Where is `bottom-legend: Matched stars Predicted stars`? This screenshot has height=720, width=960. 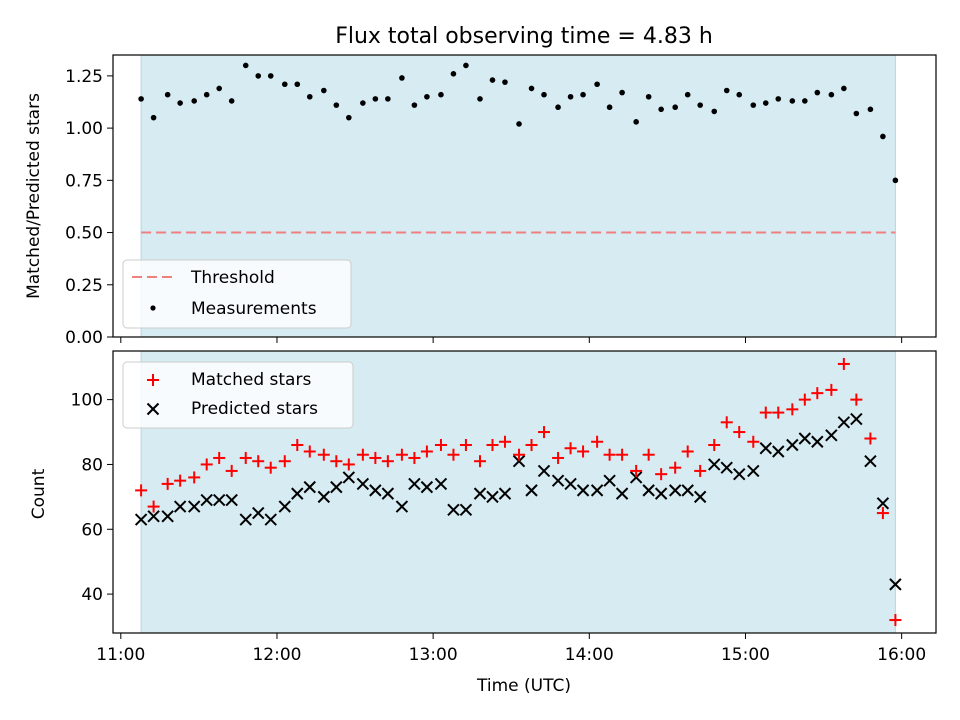
bottom-legend: Matched stars Predicted stars is located at coordinates (238, 395).